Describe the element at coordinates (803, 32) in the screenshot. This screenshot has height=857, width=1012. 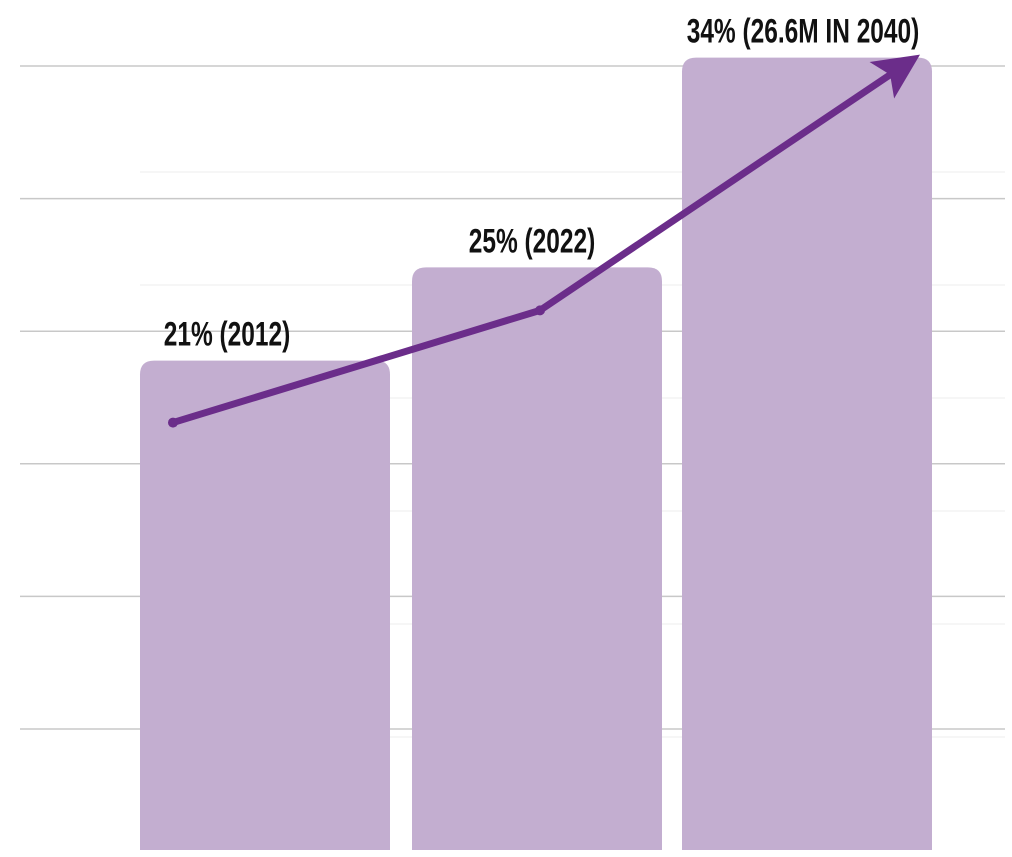
I see `value-label: 34% (26.6M IN 2040)` at that location.